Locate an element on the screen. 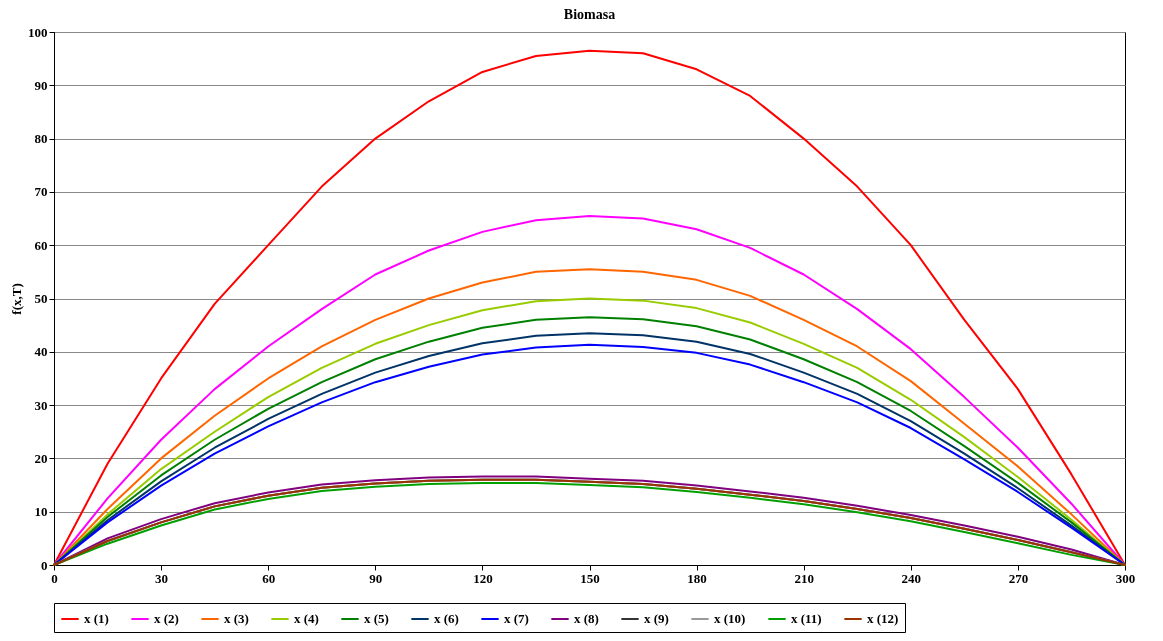 The image size is (1163, 641). x-tick-label: 240 is located at coordinates (911, 578).